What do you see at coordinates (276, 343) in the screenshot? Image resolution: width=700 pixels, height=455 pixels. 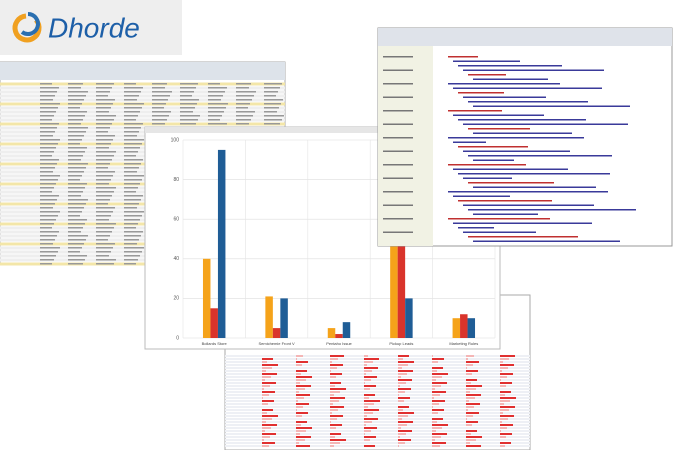 I see `x-tick-label: Semichemie Front V` at bounding box center [276, 343].